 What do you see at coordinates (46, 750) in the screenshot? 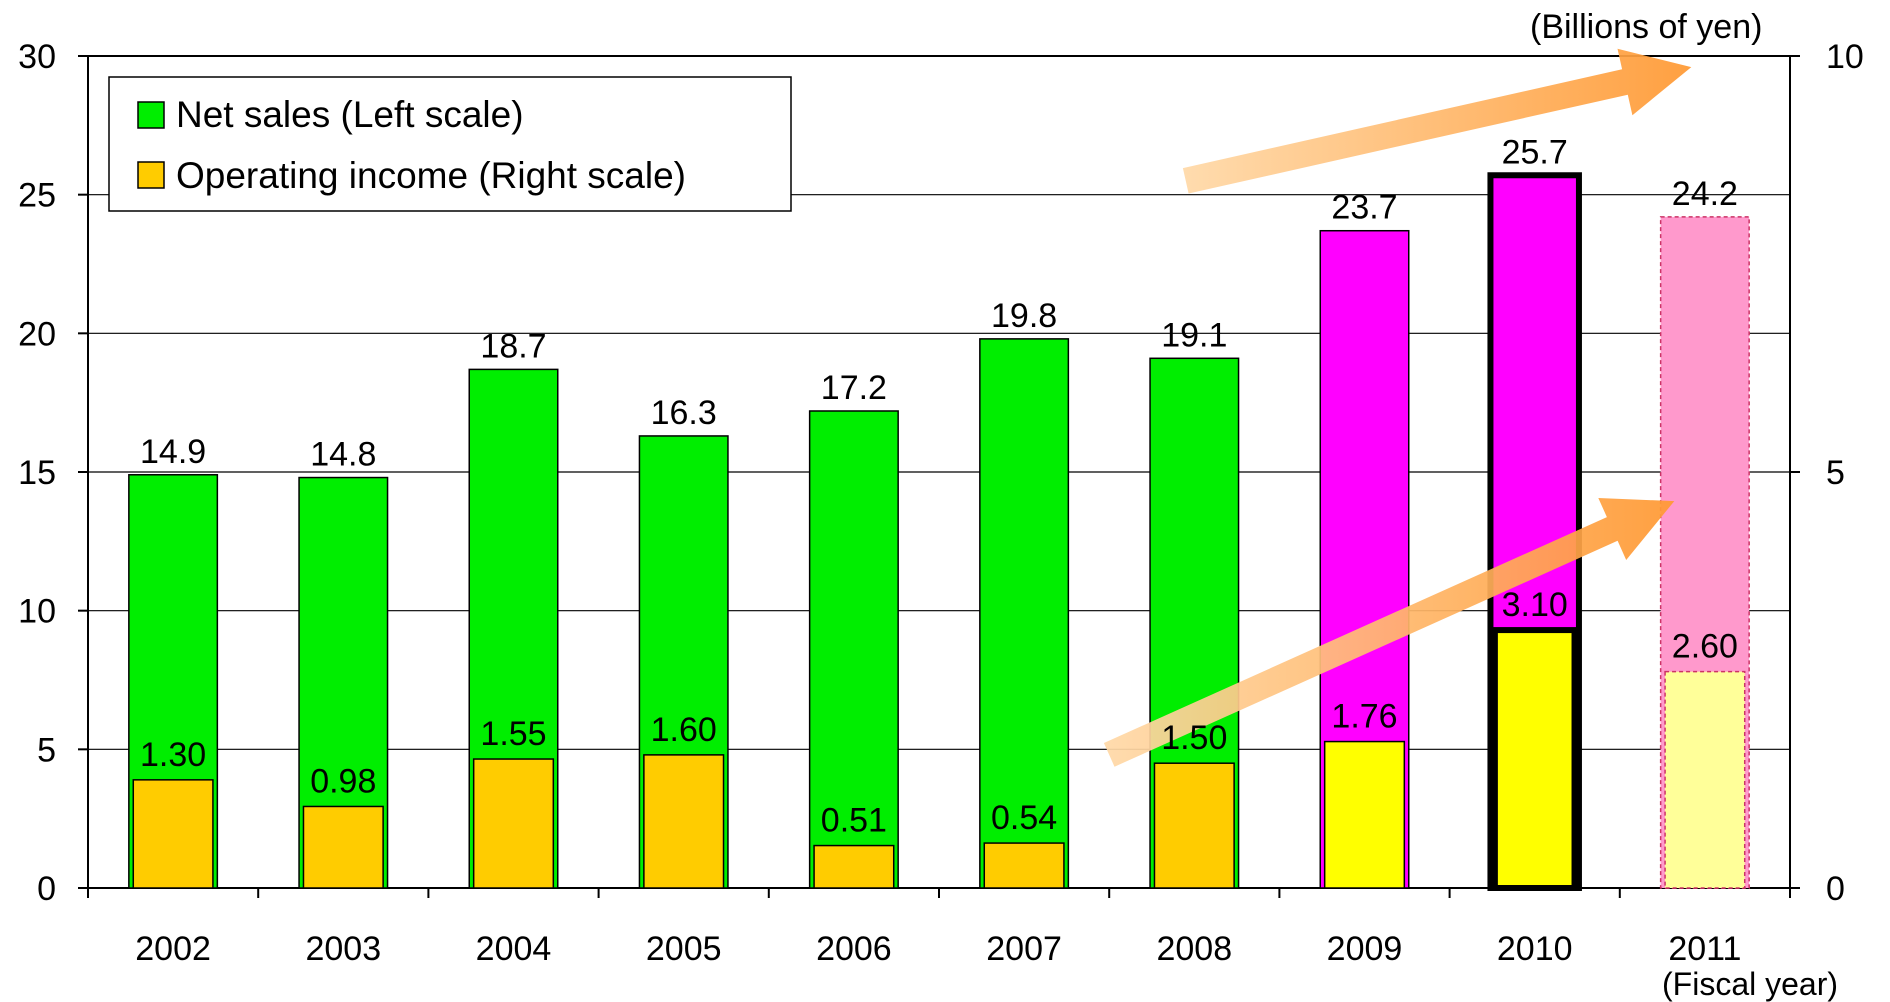
I see `left-tick-label-5: 5` at bounding box center [46, 750].